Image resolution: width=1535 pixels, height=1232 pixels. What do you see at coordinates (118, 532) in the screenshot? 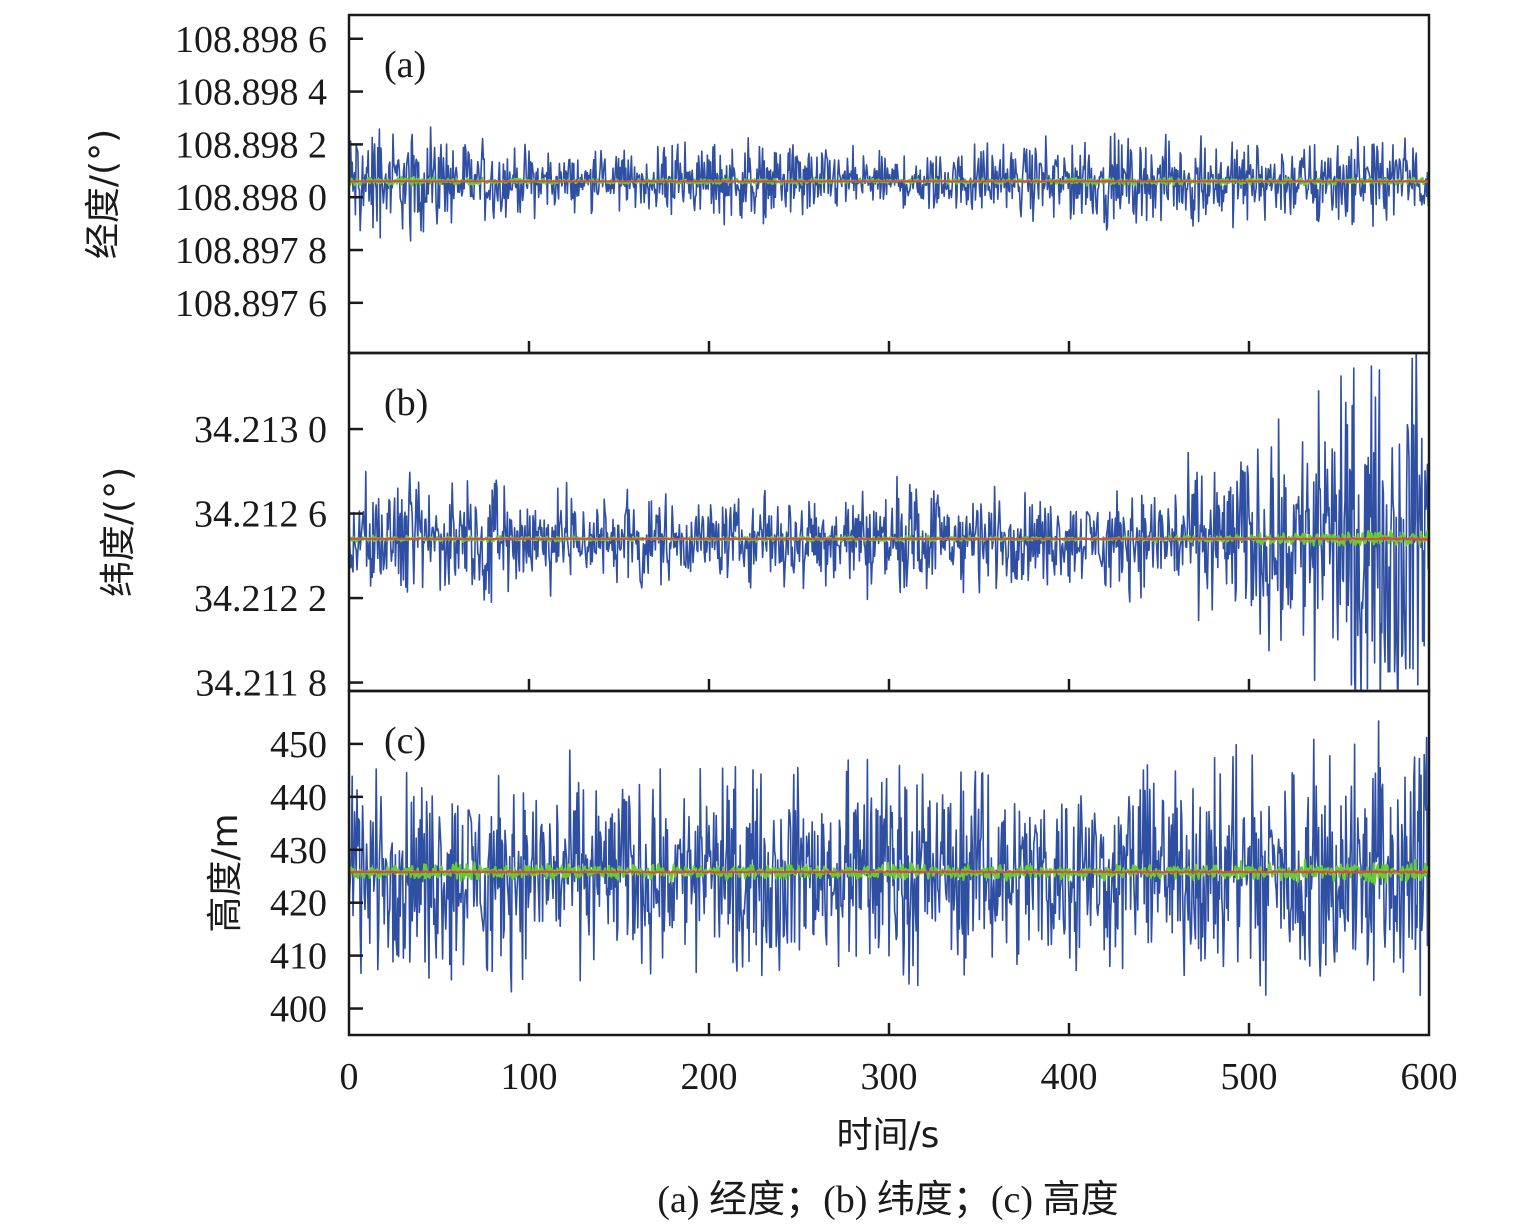
I see `panel-b-y-axis-label: 纬度/(°)` at bounding box center [118, 532].